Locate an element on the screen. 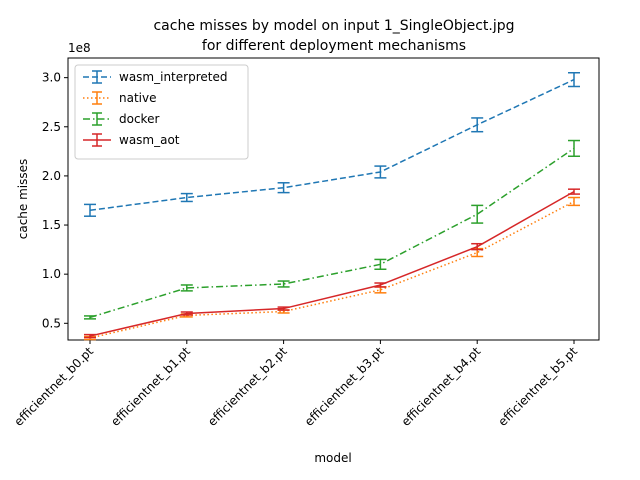 The image size is (640, 480). legend-item: native is located at coordinates (119, 98).